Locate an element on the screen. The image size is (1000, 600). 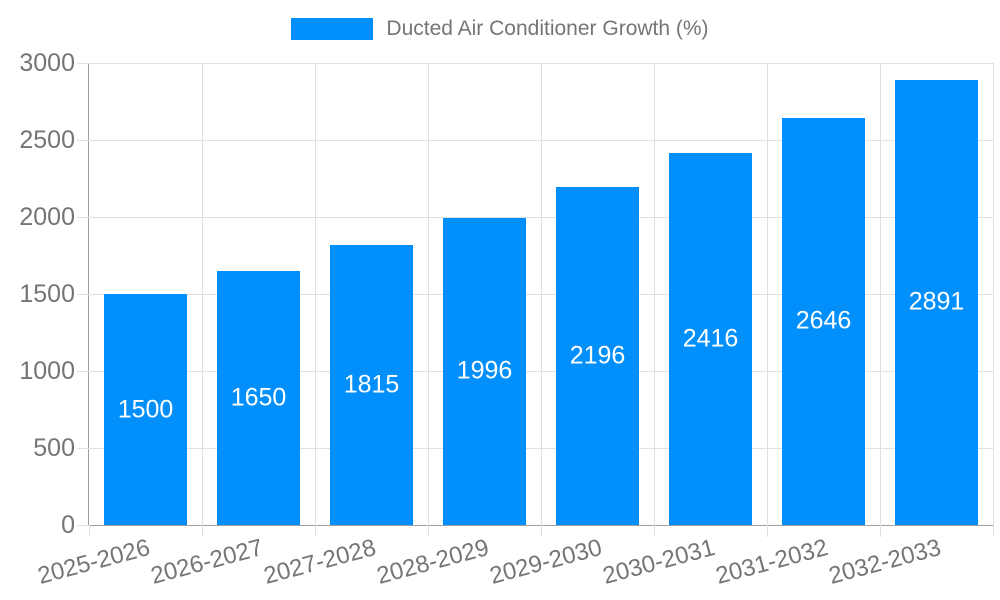
bar-value-label: 2416 is located at coordinates (710, 338).